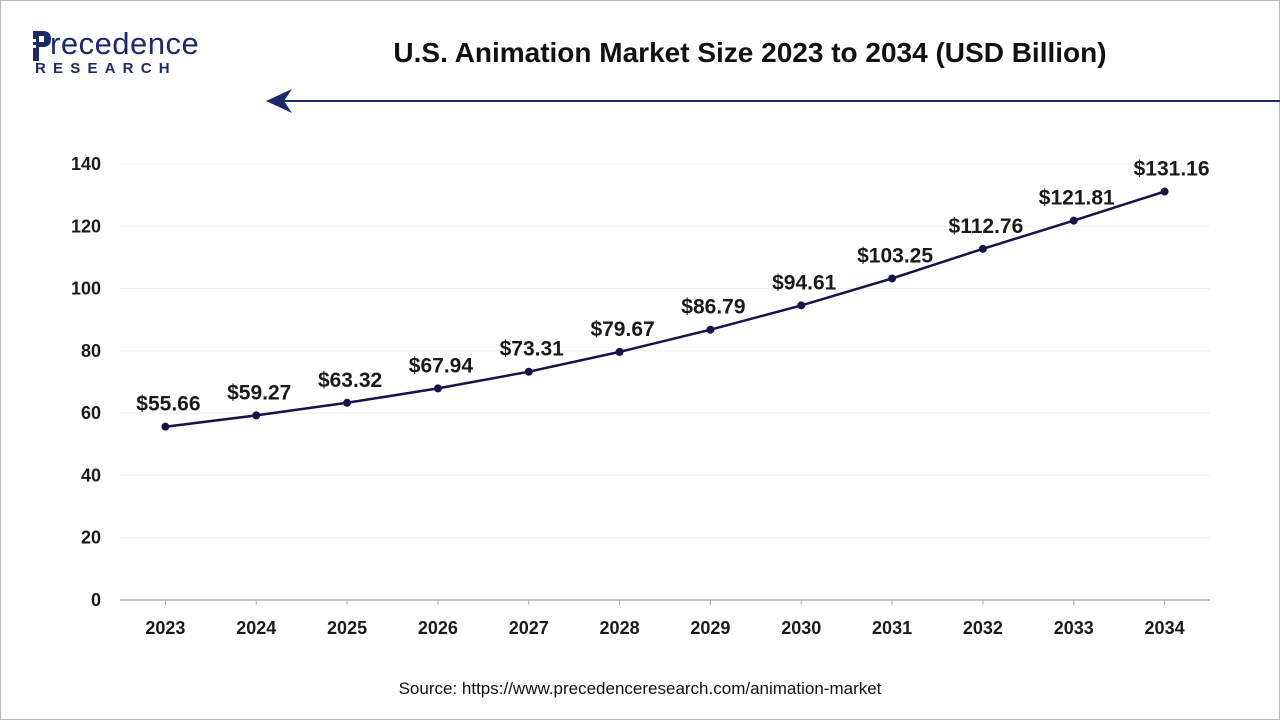 The image size is (1280, 720). Describe the element at coordinates (804, 282) in the screenshot. I see `data-label: $94.61` at that location.